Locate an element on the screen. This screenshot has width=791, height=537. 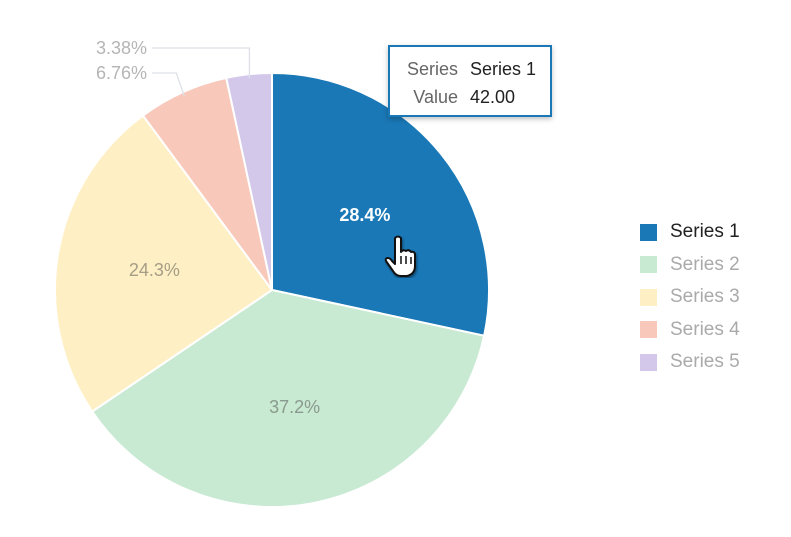
legend-label: Series 1 is located at coordinates (705, 232).